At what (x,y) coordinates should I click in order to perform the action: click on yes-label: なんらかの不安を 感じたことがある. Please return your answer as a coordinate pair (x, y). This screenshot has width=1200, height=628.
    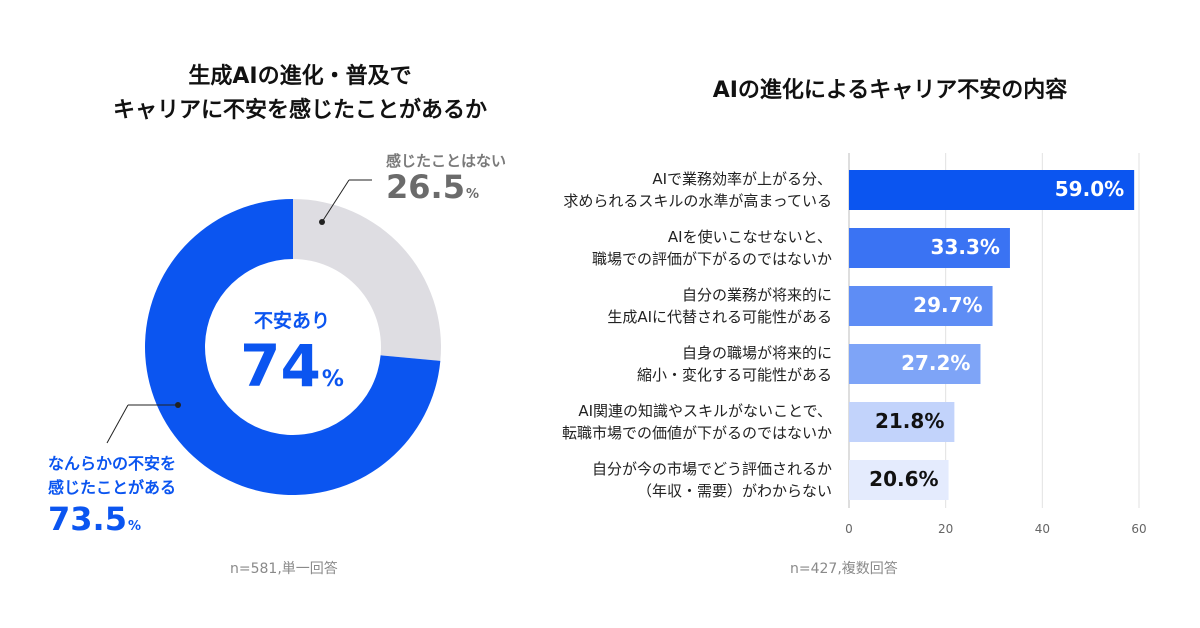
    Looking at the image, I should click on (112, 475).